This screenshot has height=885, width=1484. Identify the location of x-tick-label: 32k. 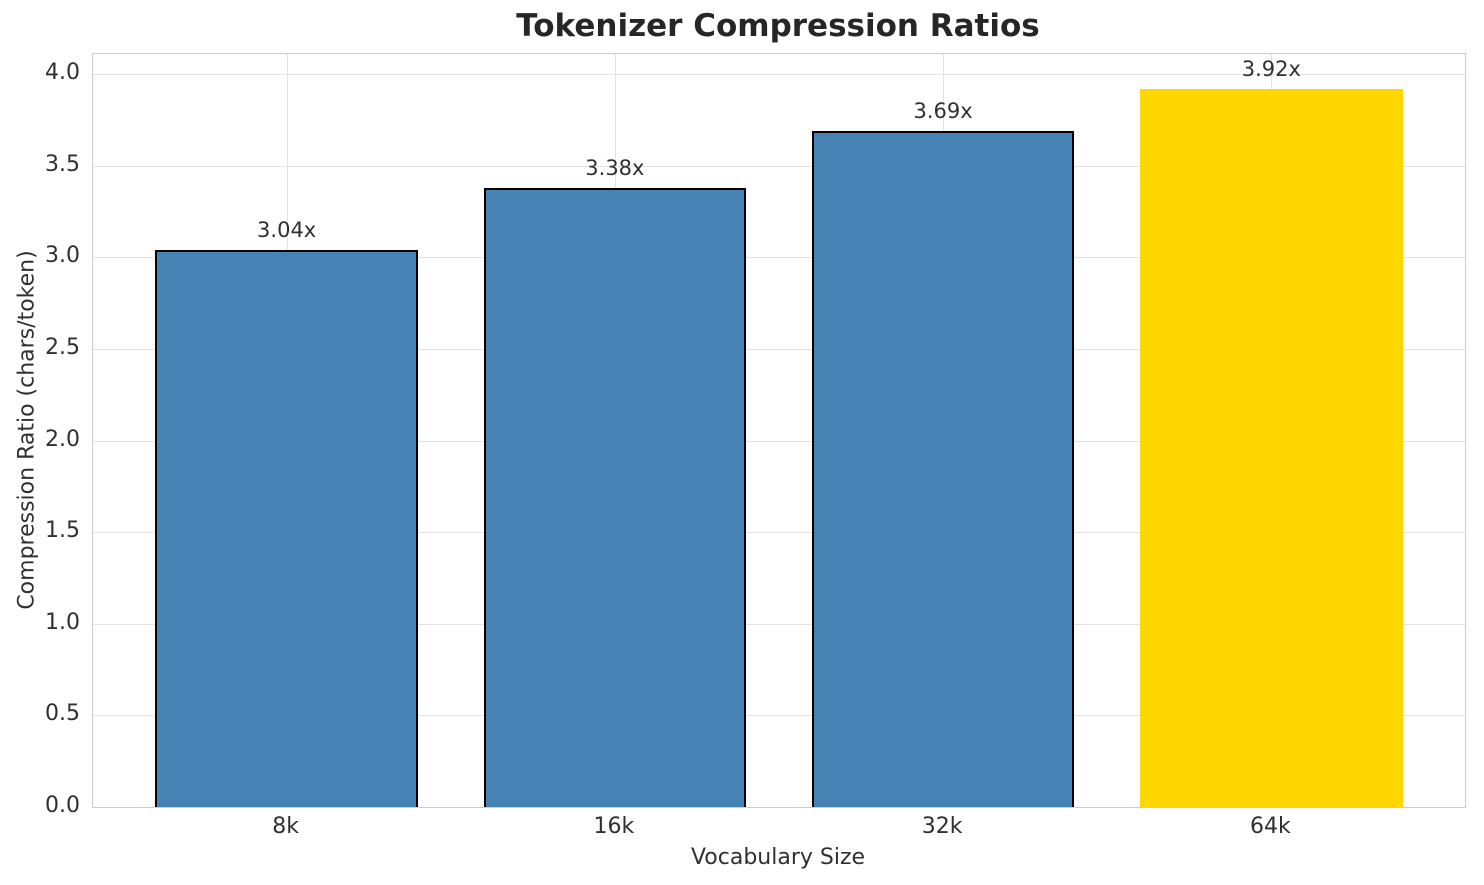
(942, 826).